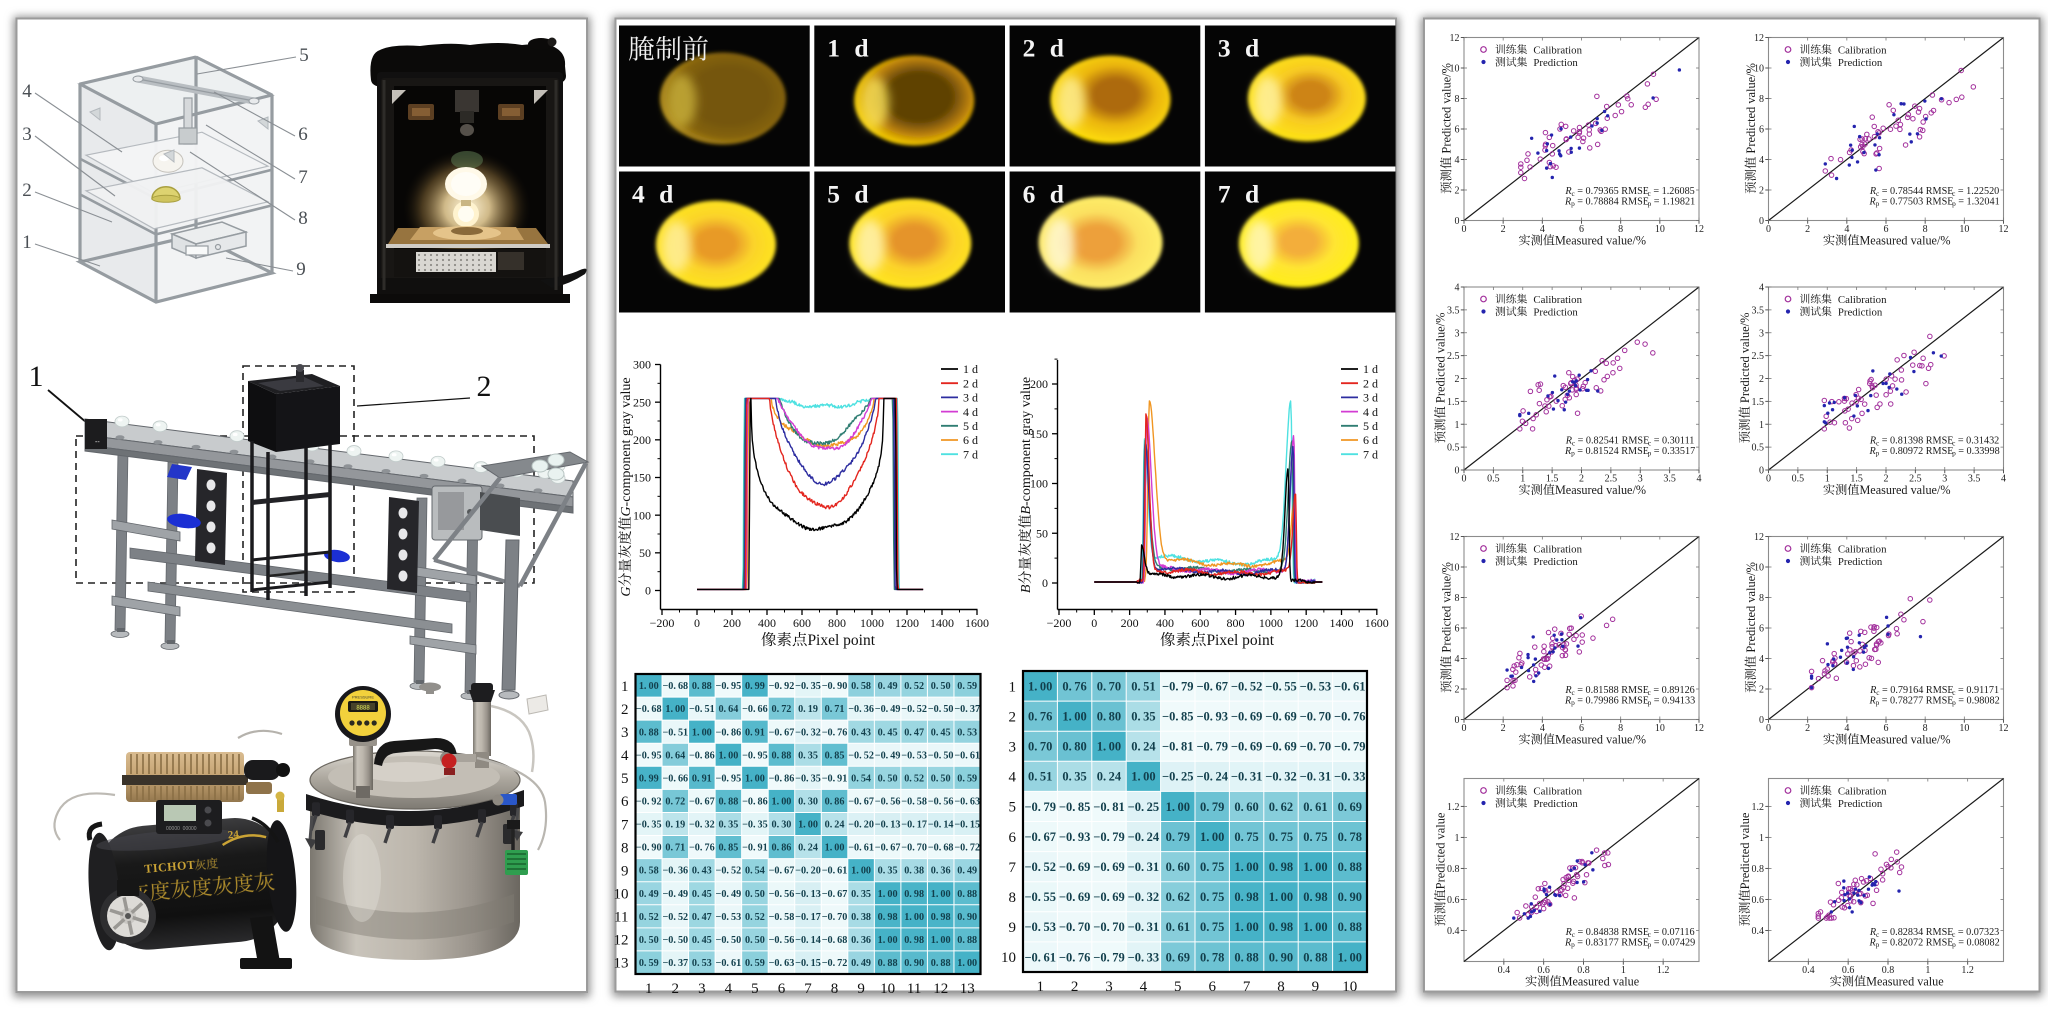 The height and width of the screenshot is (1014, 2048). Describe the element at coordinates (1612, 700) in the screenshot. I see `svg-text: = 0.79986 RMSE` at that location.